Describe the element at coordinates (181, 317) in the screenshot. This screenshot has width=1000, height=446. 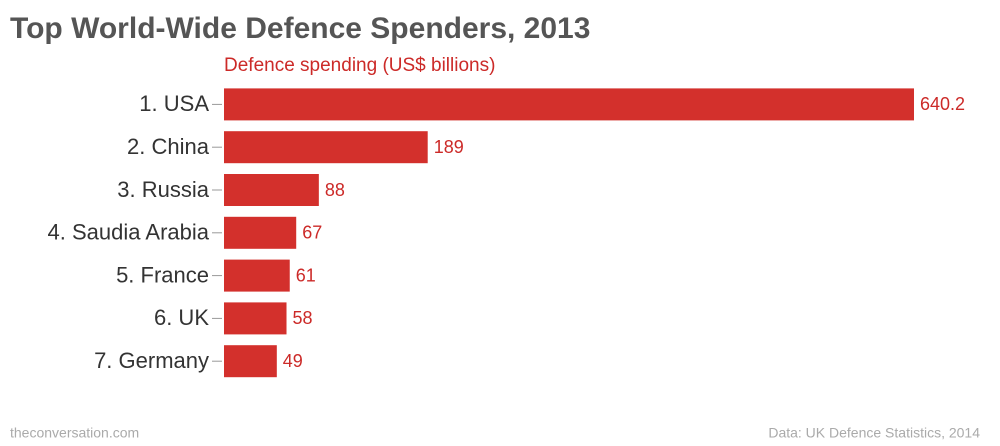
I see `category-label: 6. UK` at that location.